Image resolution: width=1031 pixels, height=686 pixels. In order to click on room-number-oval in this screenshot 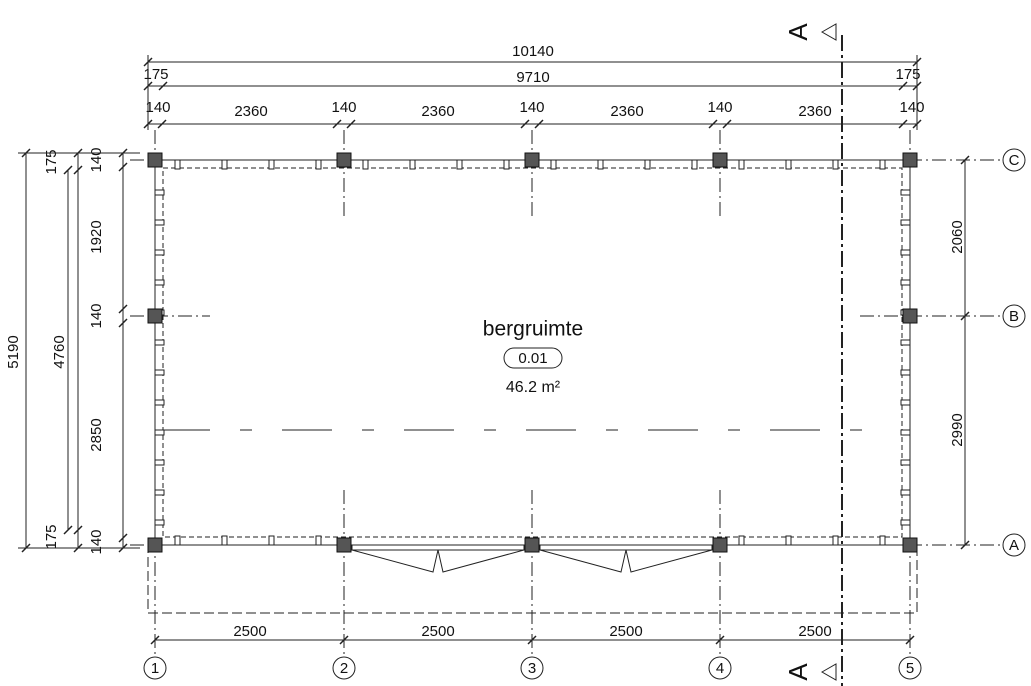, I will do `click(533, 358)`.